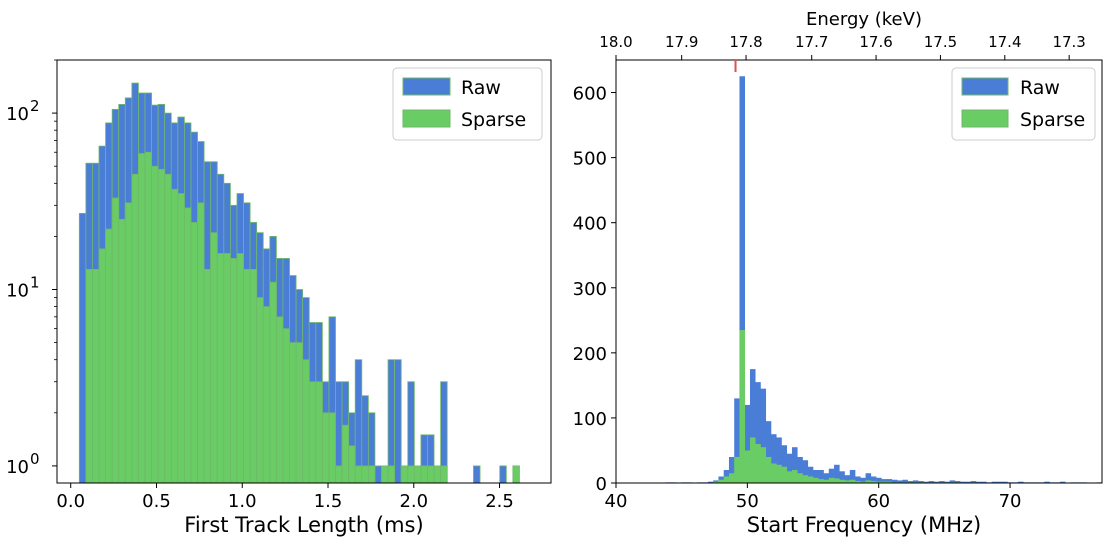  Describe the element at coordinates (1004, 42) in the screenshot. I see `top-tick-label: 17.4` at that location.